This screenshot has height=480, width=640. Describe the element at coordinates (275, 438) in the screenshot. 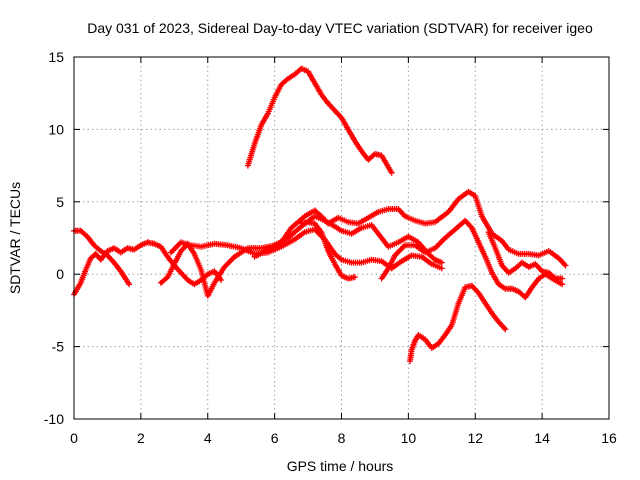

I see `x-tick-label: 6` at that location.